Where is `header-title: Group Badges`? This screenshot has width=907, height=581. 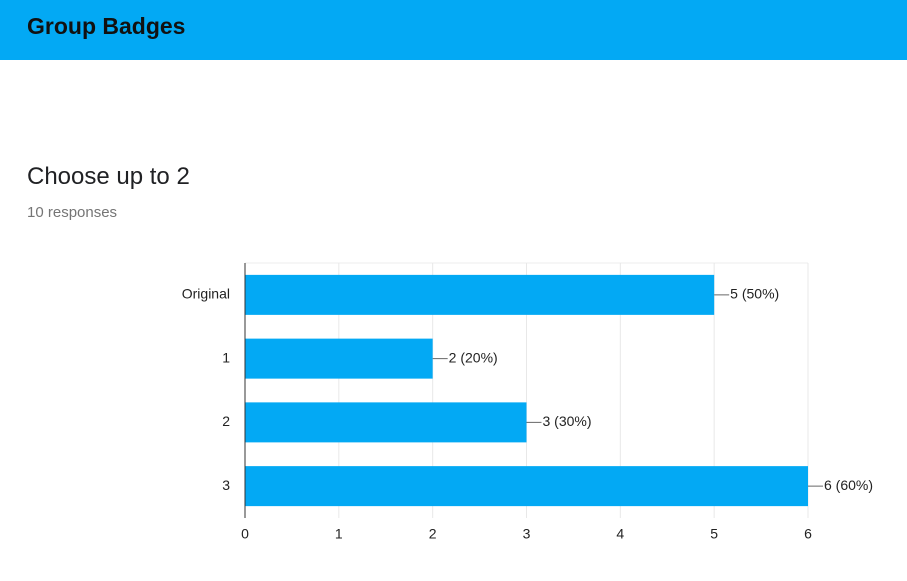 header-title: Group Badges is located at coordinates (106, 26).